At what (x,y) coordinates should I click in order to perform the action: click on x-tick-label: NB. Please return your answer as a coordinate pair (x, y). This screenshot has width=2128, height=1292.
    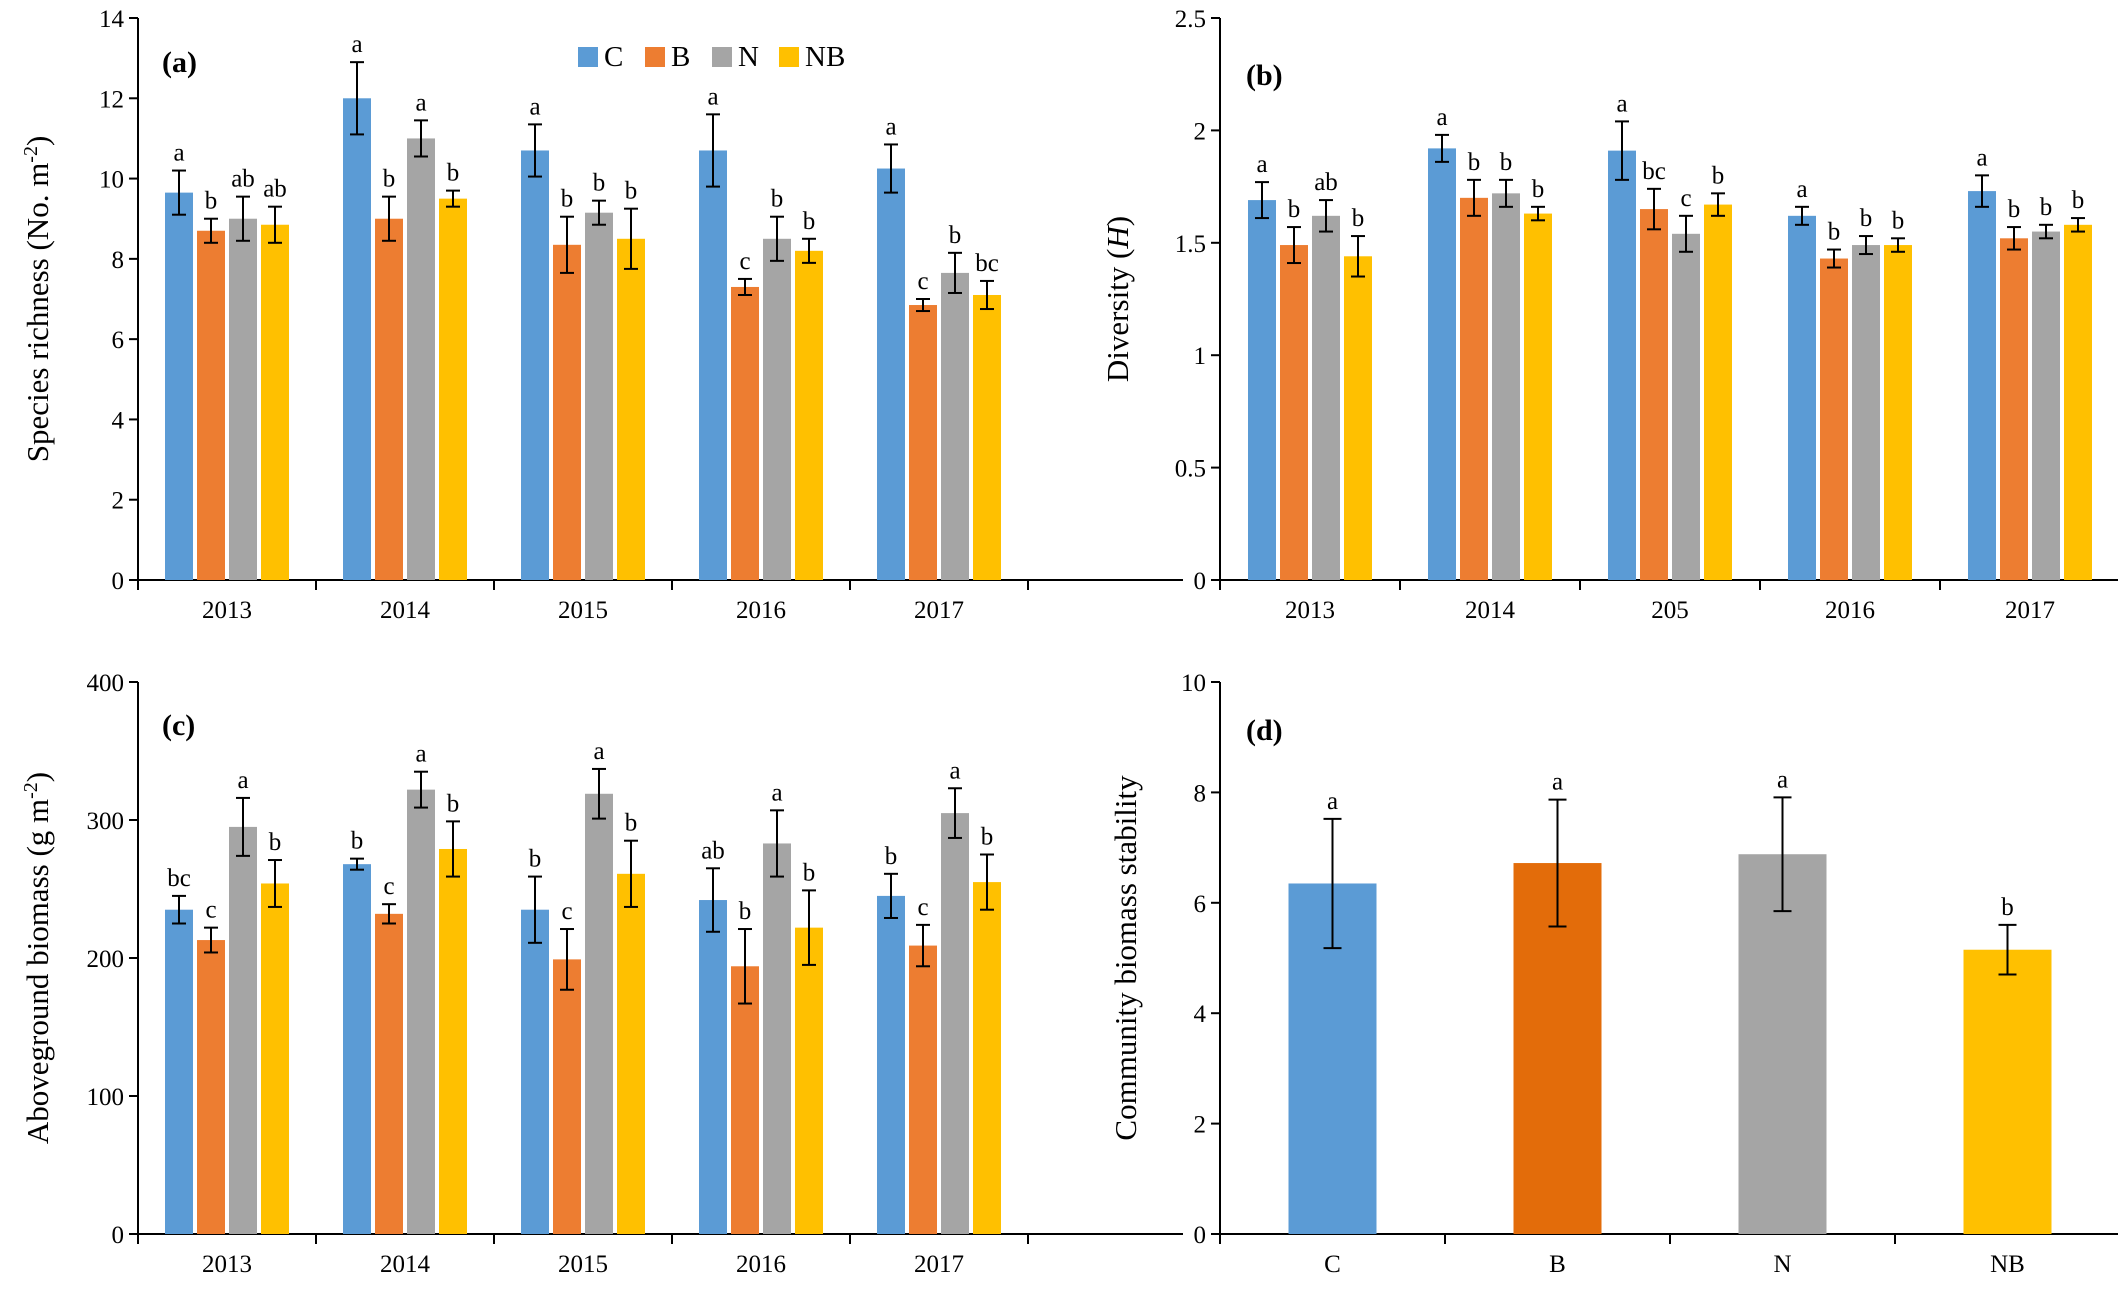
    Looking at the image, I should click on (2007, 1264).